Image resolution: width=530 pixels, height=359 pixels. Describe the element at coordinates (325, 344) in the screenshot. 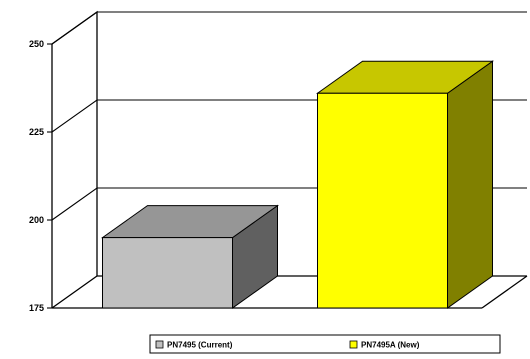

I see `legend: PN7495 (Current) PN7495A (New)` at that location.